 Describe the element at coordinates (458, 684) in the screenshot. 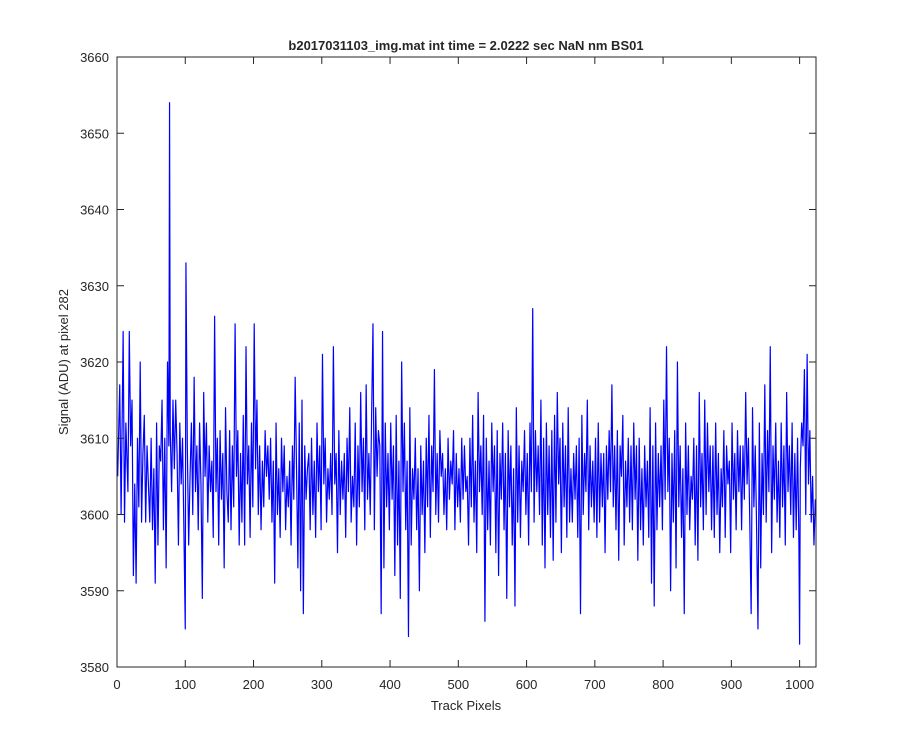

I see `x-tick-label: 500` at that location.